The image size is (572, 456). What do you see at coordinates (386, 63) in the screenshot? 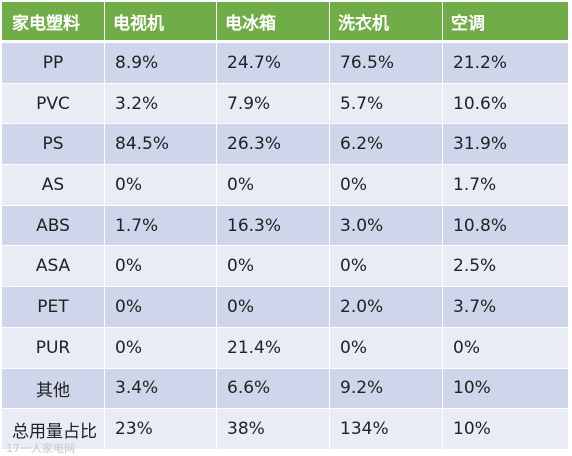
I see `cell-washing-machine: 76.5%` at bounding box center [386, 63].